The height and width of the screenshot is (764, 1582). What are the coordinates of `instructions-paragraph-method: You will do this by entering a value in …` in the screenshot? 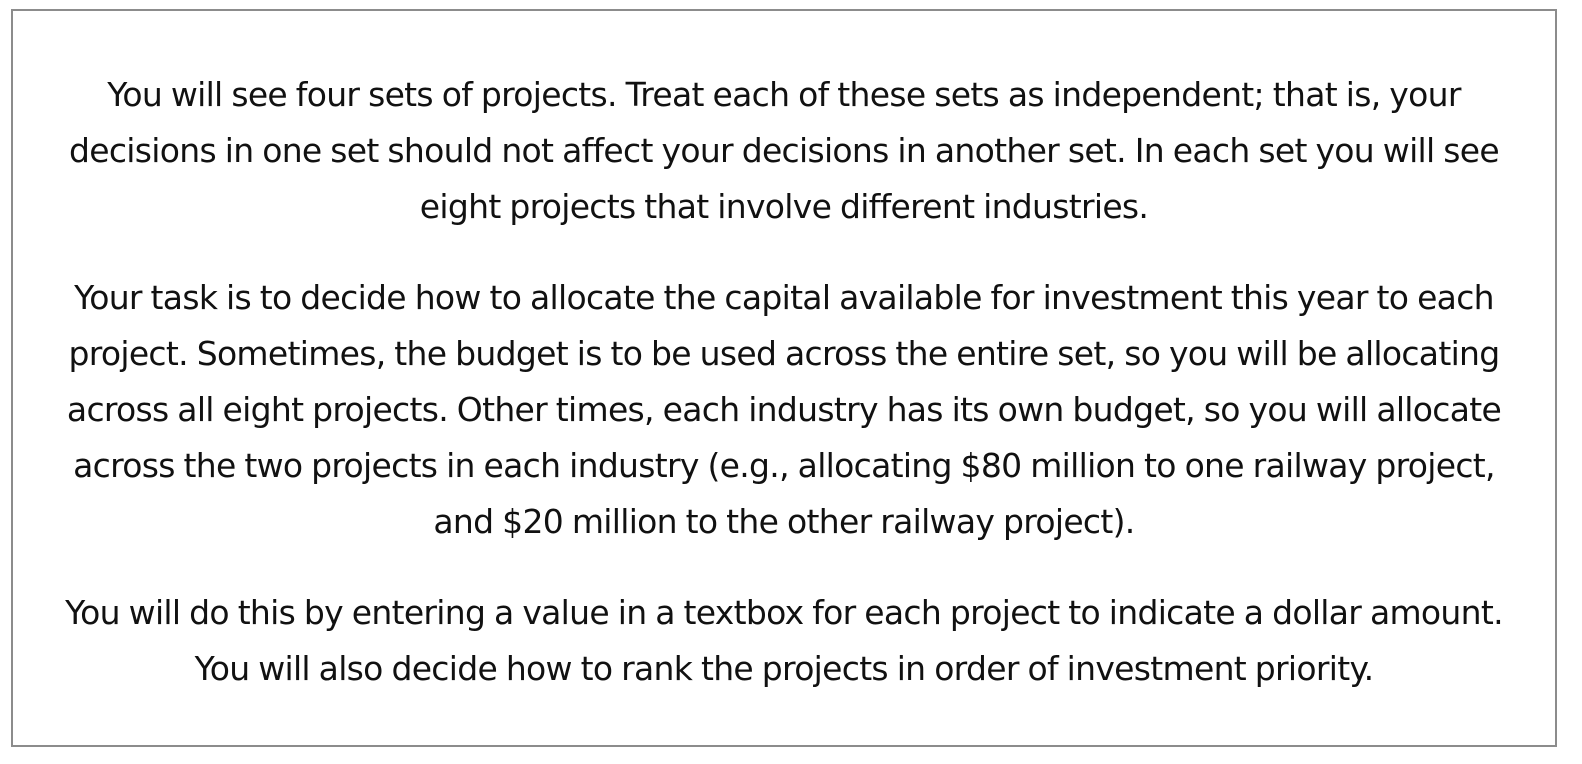 It's located at (784, 640).